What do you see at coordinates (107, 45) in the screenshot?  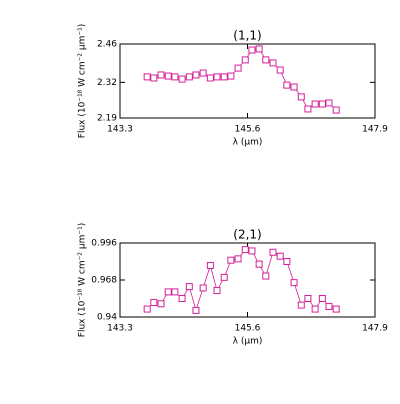 I see `y-tick-label: 2.46` at bounding box center [107, 45].